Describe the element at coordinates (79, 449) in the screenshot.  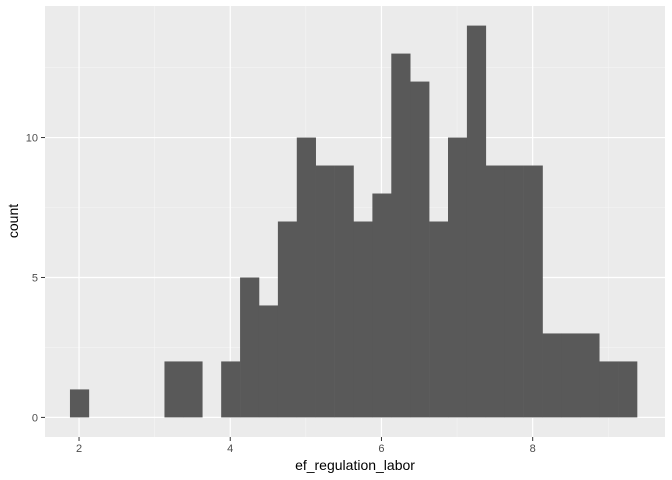
I see `x-tick-label: 2` at that location.